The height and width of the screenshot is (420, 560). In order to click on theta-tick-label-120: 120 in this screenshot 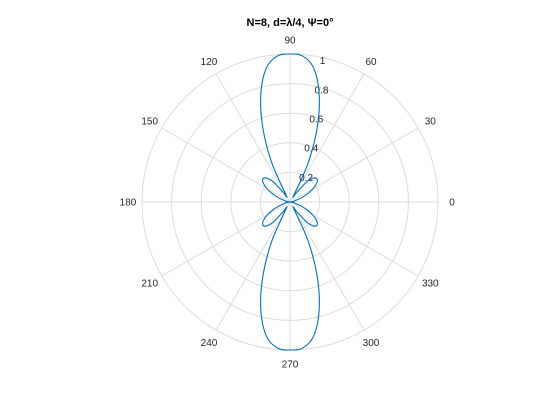, I will do `click(209, 62)`.